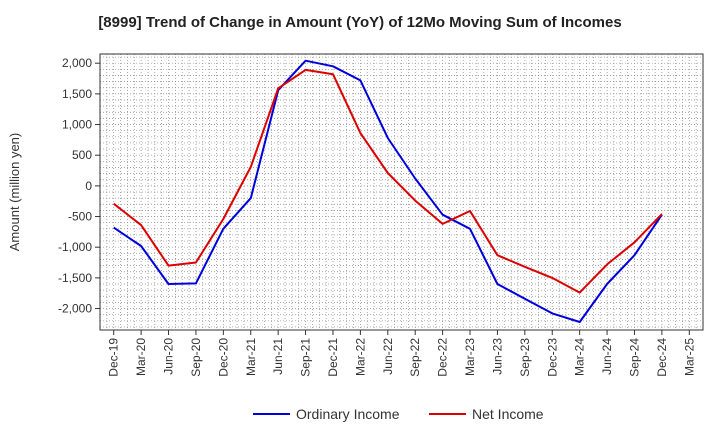 The width and height of the screenshot is (720, 440). I want to click on y-tick-label: -1,000, so click(75, 247).